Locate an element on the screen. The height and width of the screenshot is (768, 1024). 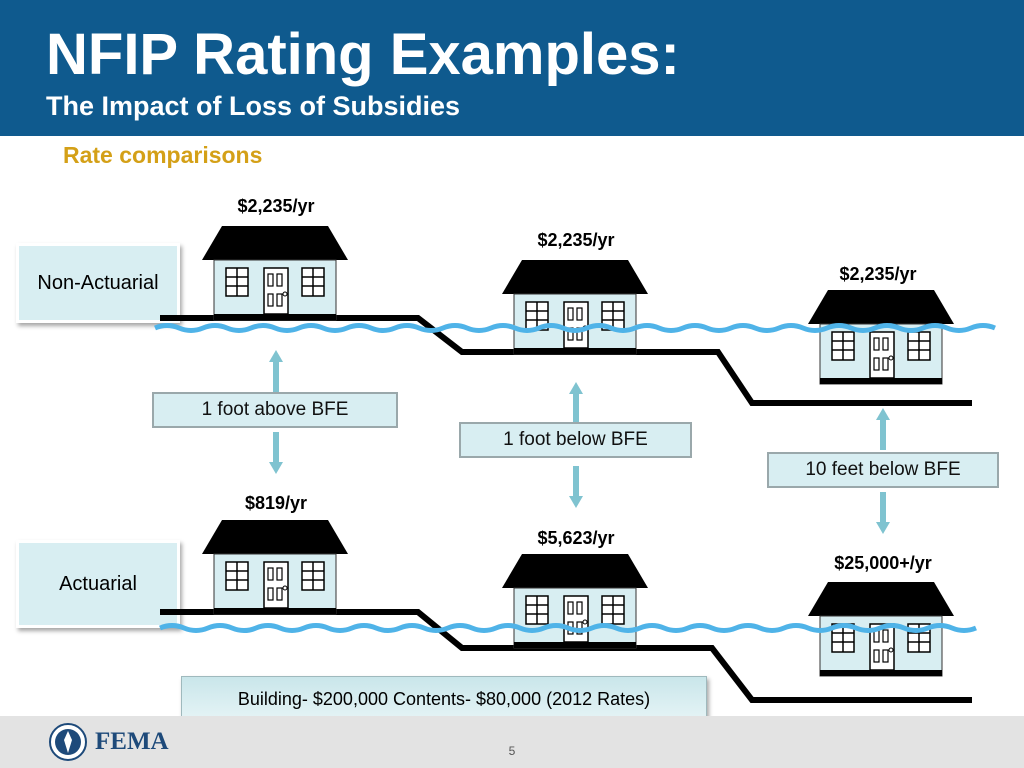
price-actuarial-3: $25,000+/yr is located at coordinates (883, 563).